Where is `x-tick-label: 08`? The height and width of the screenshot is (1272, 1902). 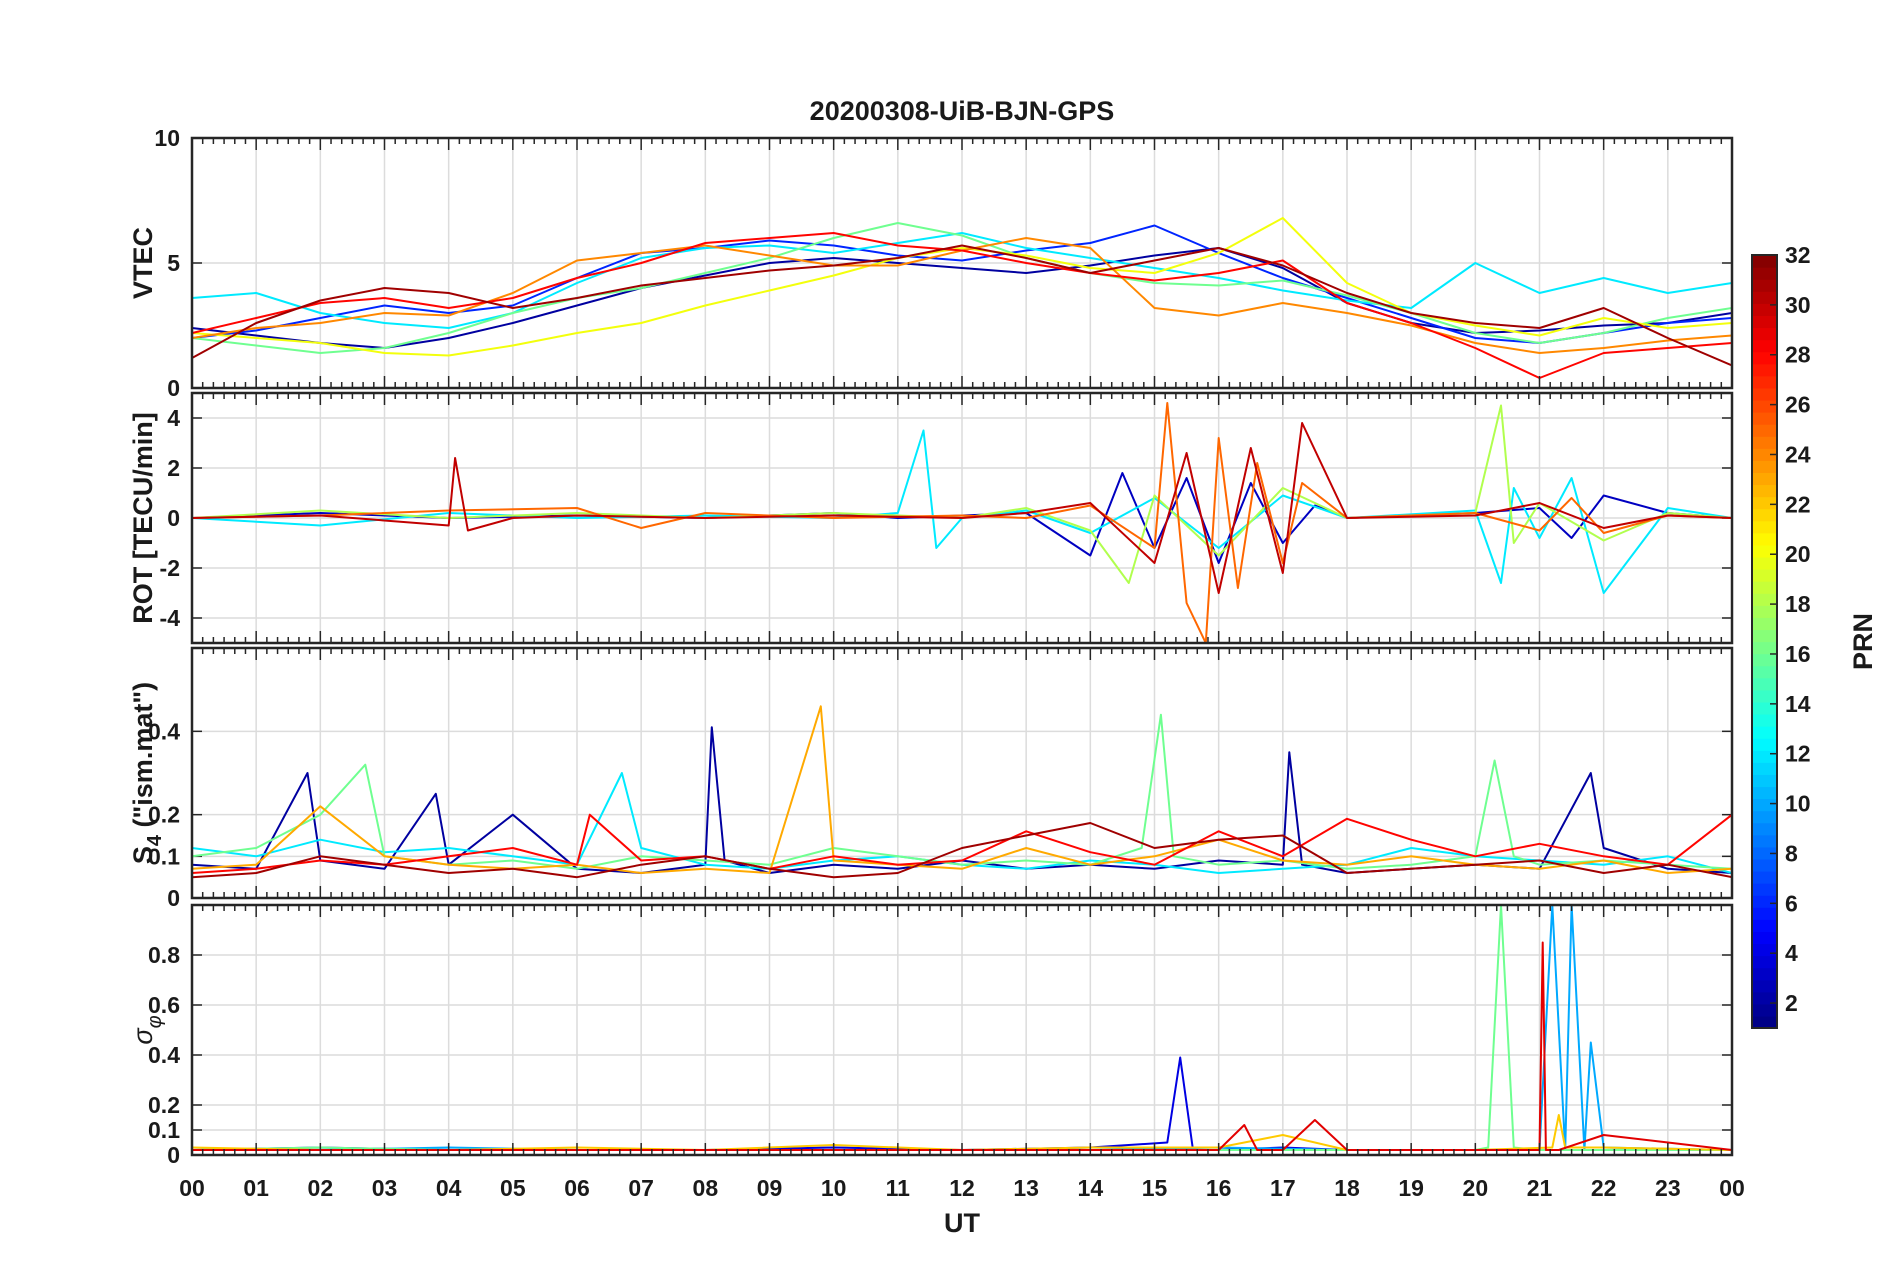
x-tick-label: 08 is located at coordinates (706, 1188).